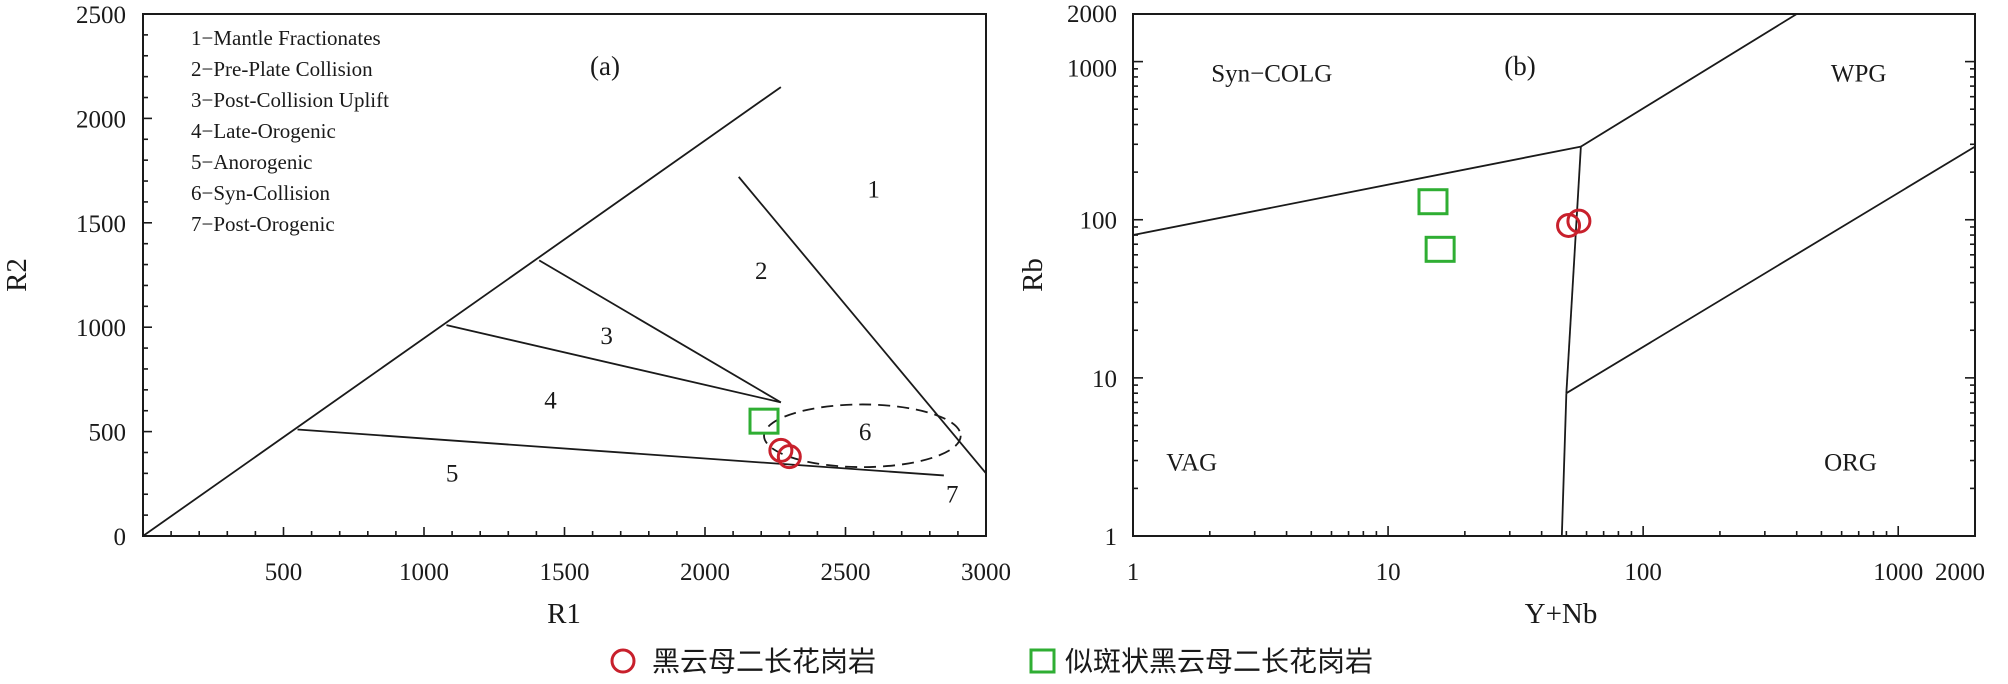  I want to click on y-tick-label-a: 500, so click(108, 433).